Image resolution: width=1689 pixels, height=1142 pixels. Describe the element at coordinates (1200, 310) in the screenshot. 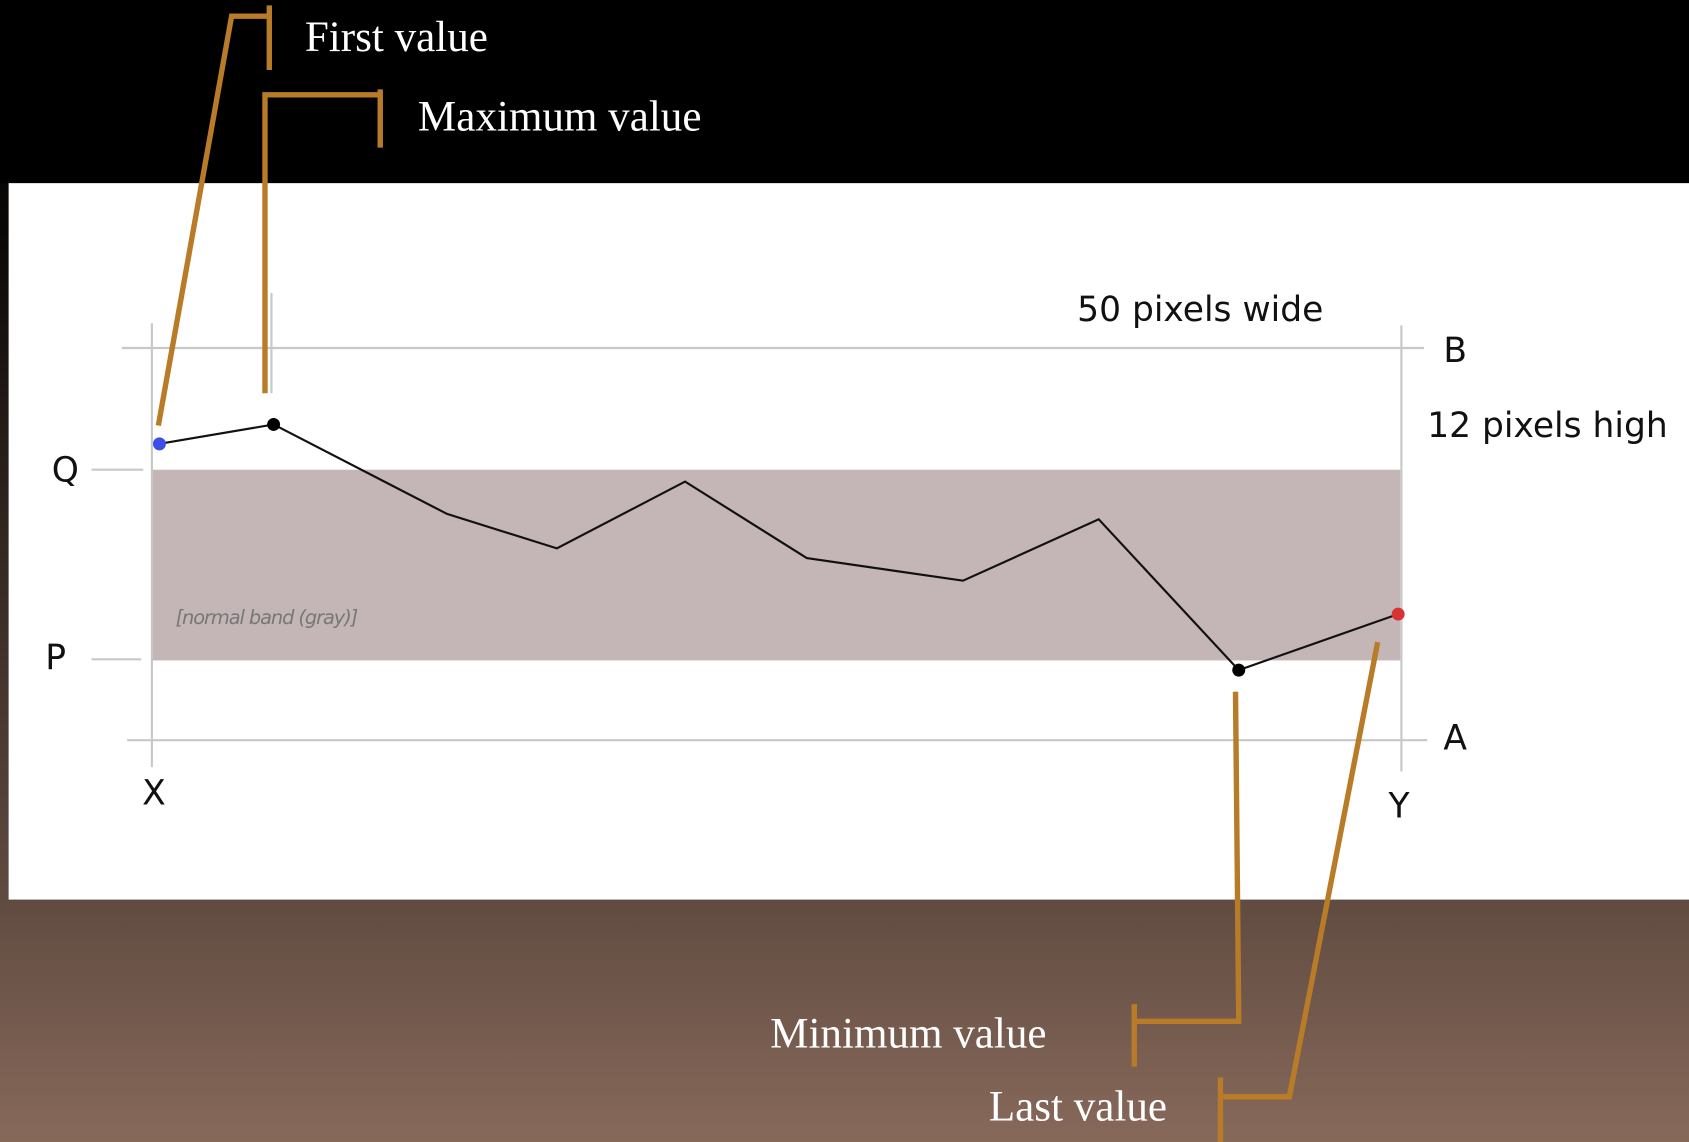

I see `dimension-label: 50 pixels wide` at that location.